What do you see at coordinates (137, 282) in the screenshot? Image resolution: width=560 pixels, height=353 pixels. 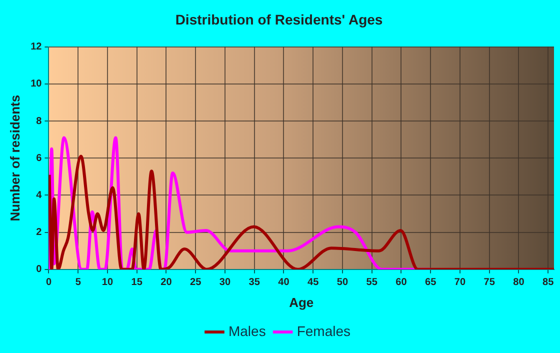 I see `x-tick-label: 15` at bounding box center [137, 282].